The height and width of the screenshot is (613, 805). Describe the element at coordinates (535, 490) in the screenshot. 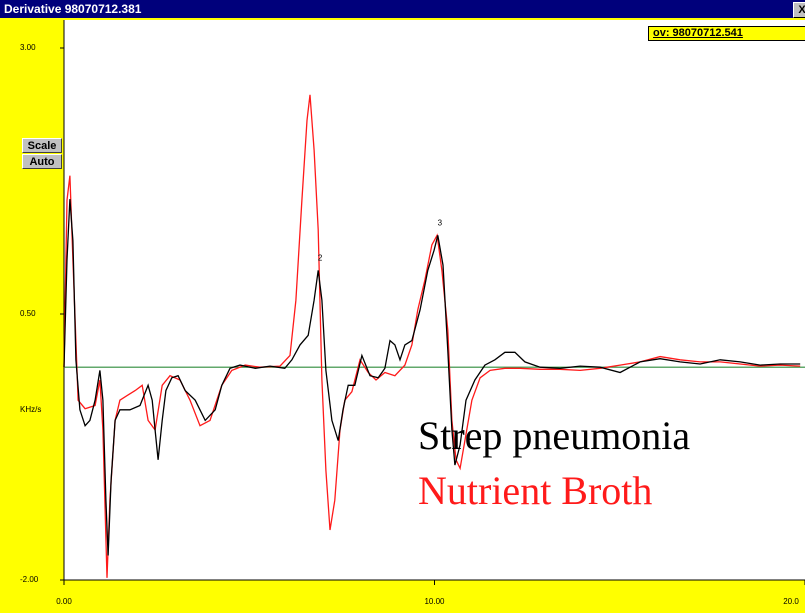

I see `legend-entry: Nutrient Broth` at that location.